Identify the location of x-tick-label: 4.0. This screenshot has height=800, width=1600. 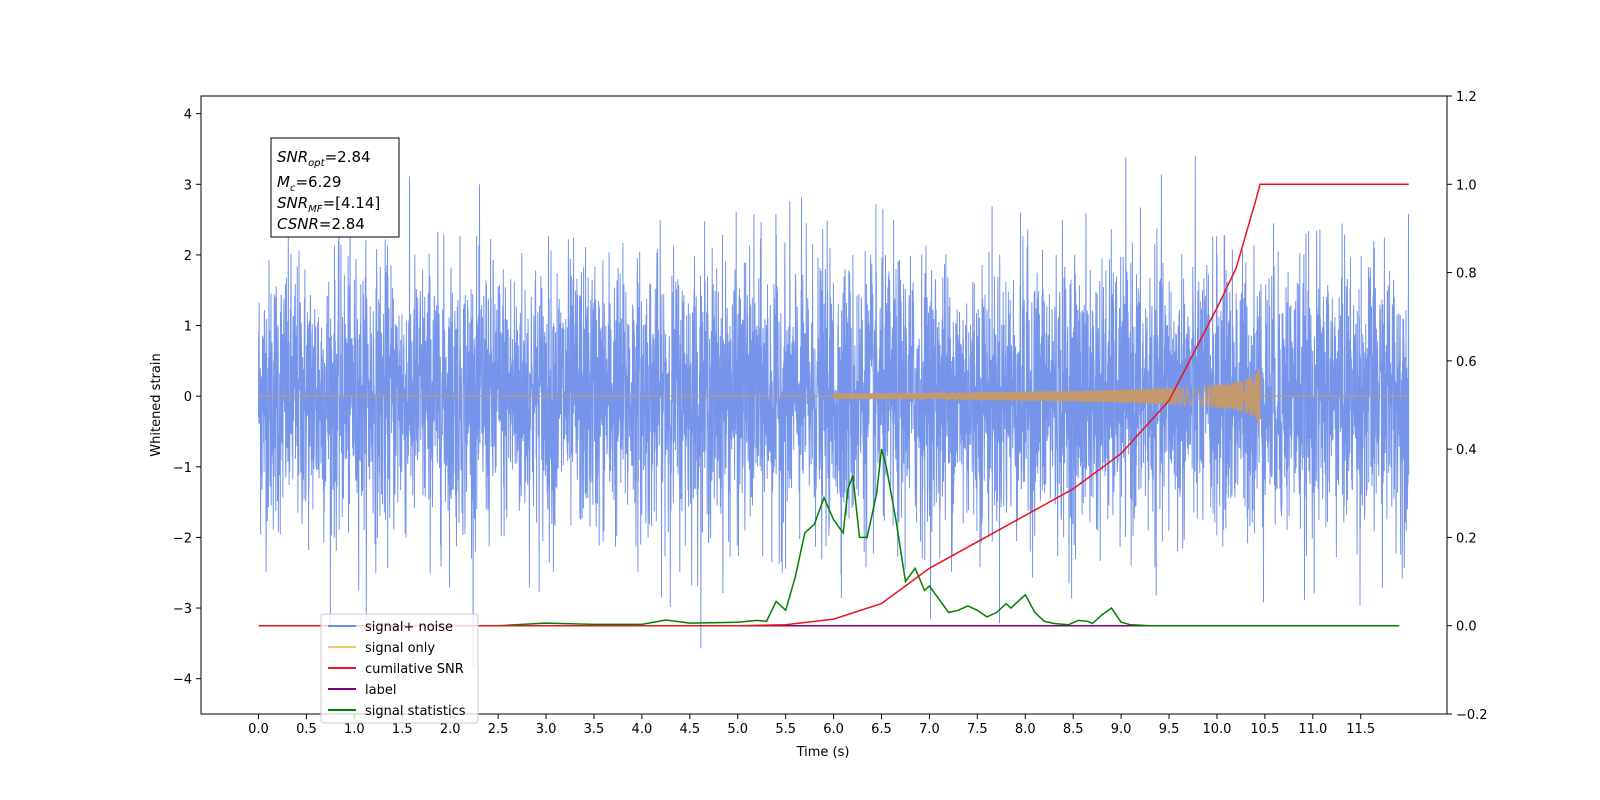
(642, 729).